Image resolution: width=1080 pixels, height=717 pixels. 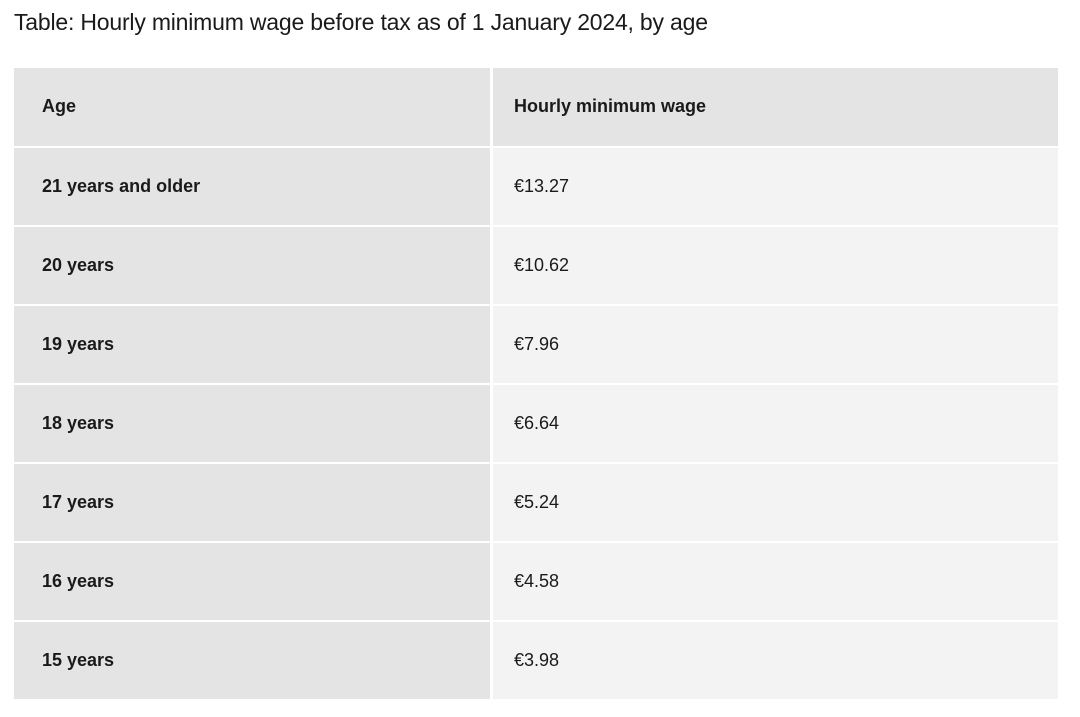 What do you see at coordinates (775, 581) in the screenshot?
I see `wage-cell: €4.58` at bounding box center [775, 581].